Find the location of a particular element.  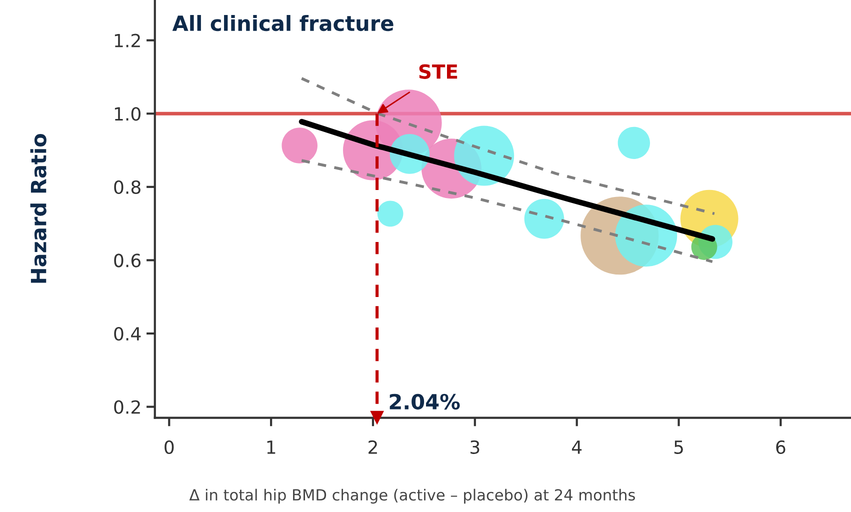

y-tick-label: 0.8 is located at coordinates (127, 187).